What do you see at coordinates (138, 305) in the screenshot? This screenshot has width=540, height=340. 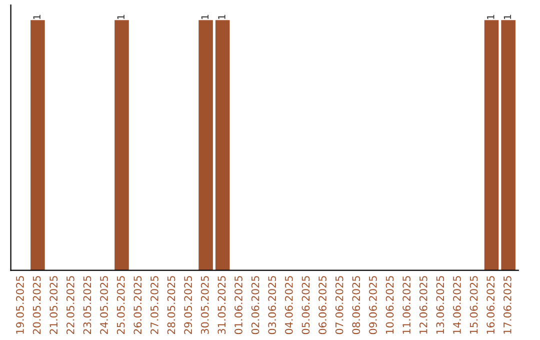 I see `x-tick-label: 26.05.2025` at bounding box center [138, 305].